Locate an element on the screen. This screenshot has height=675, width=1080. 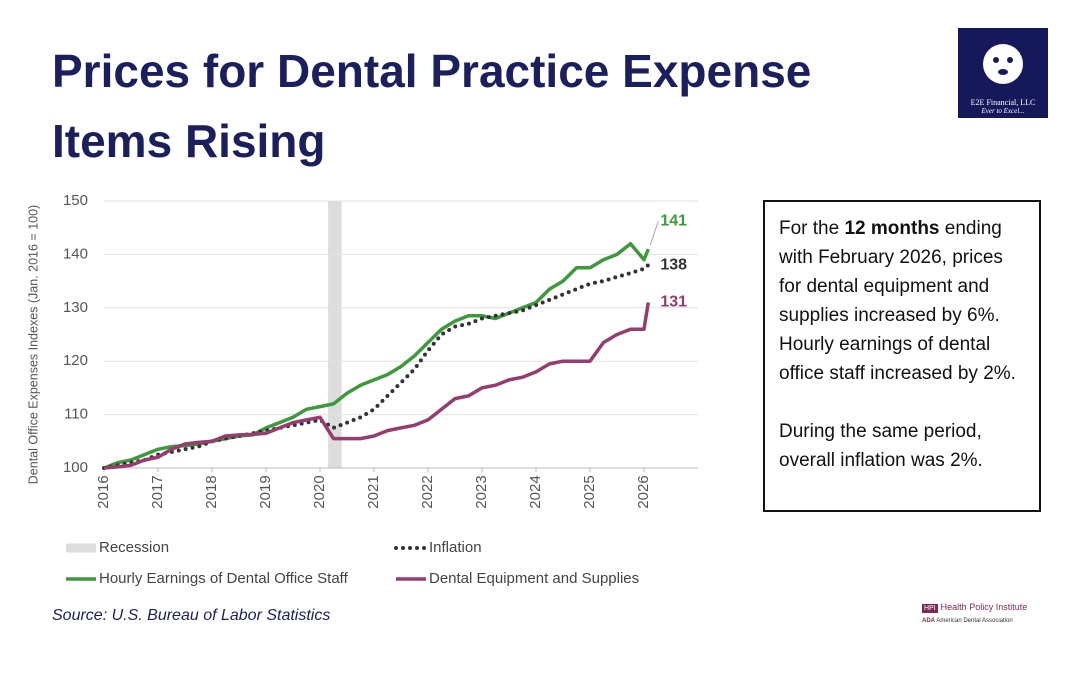
x-tick-label: 2024 is located at coordinates (535, 491).